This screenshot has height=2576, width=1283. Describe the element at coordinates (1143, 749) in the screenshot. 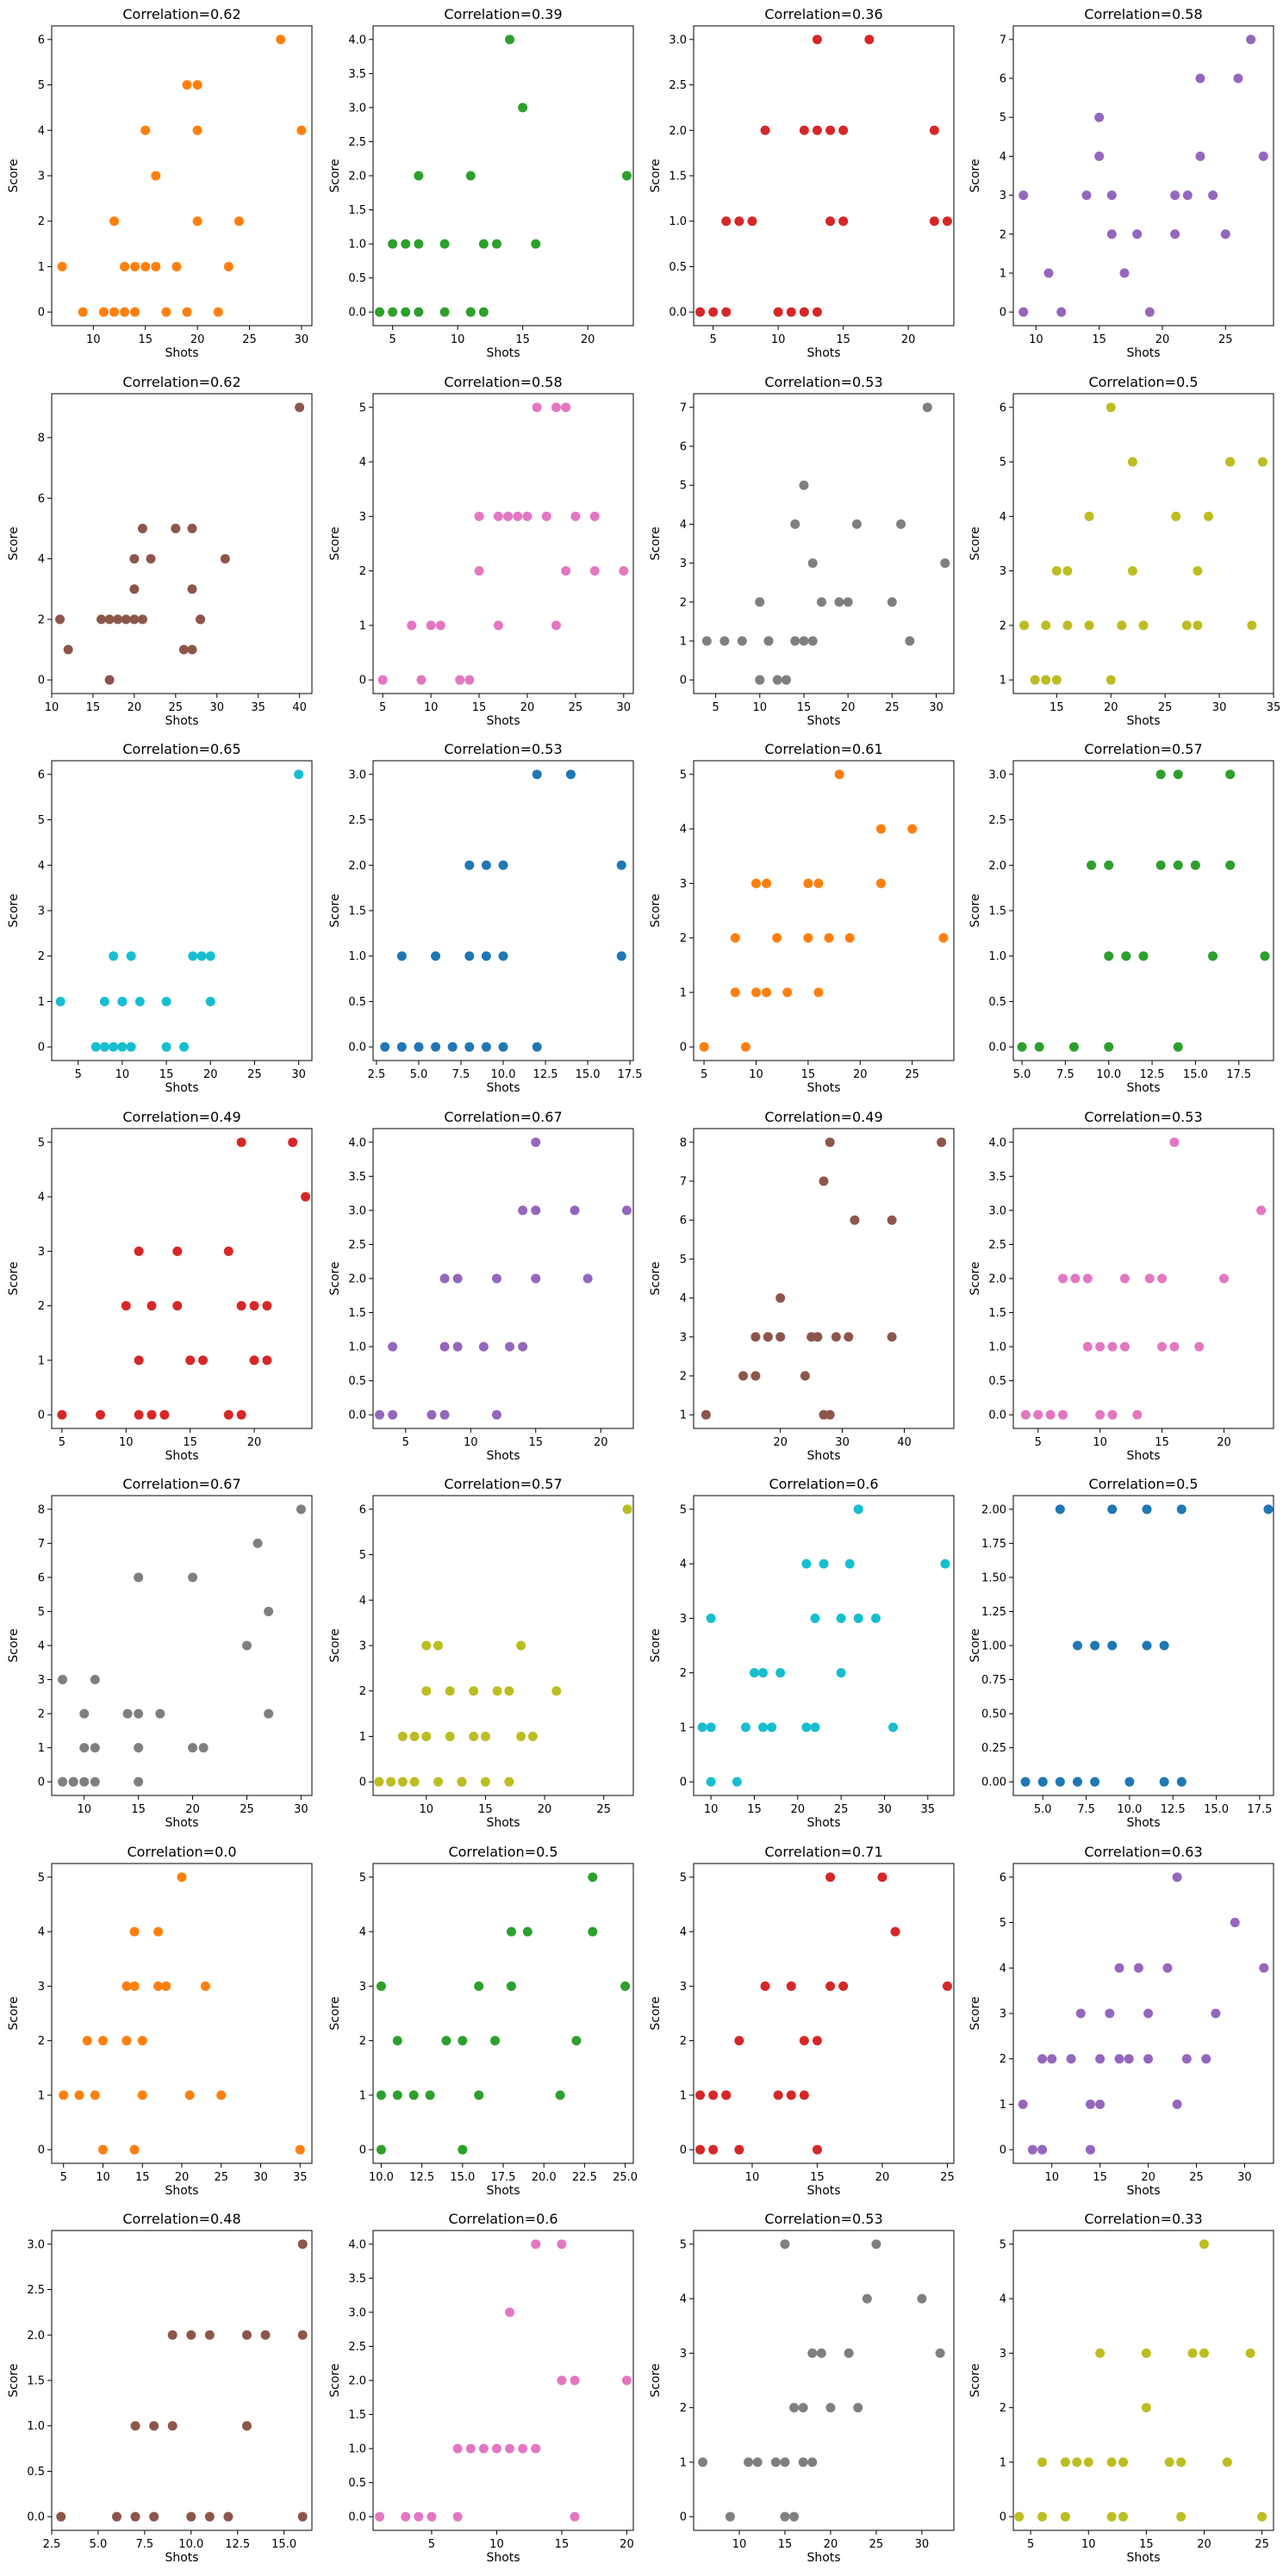

I see `subplot-title: Correlation=0.57` at that location.